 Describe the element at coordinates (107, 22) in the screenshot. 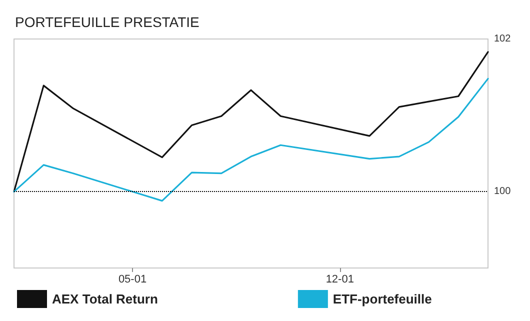

I see `chart-title: PORTEFEUILLE PRESTATIE` at that location.